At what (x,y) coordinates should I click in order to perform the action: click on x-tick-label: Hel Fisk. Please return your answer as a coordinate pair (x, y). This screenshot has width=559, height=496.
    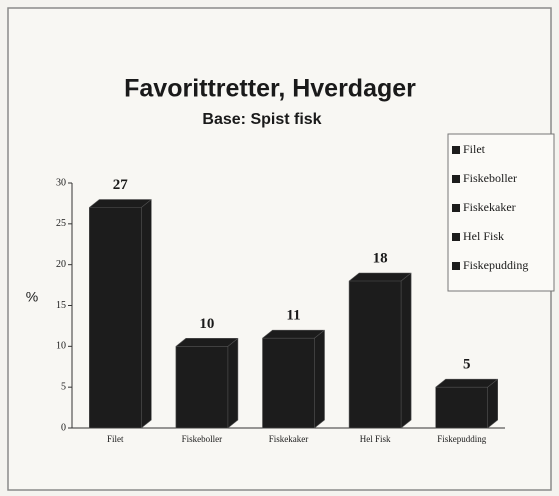
    Looking at the image, I should click on (375, 439).